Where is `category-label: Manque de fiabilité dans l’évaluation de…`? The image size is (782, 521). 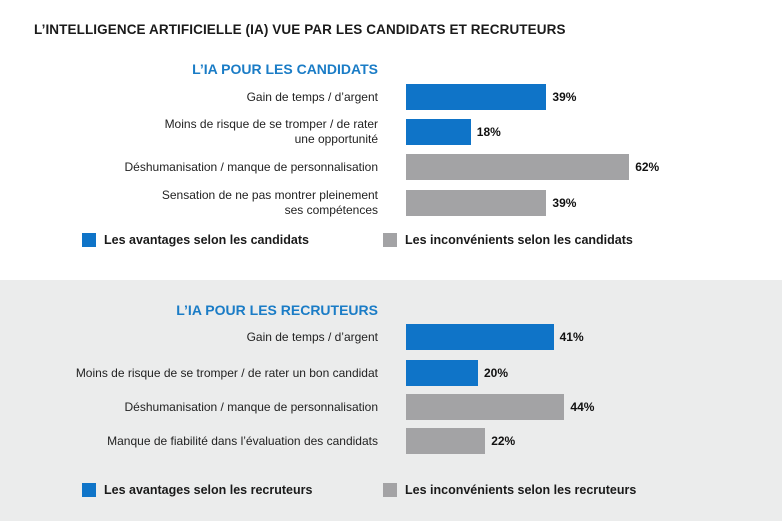
category-label: Manque de fiabilité dans l’évaluation de… is located at coordinates (242, 440).